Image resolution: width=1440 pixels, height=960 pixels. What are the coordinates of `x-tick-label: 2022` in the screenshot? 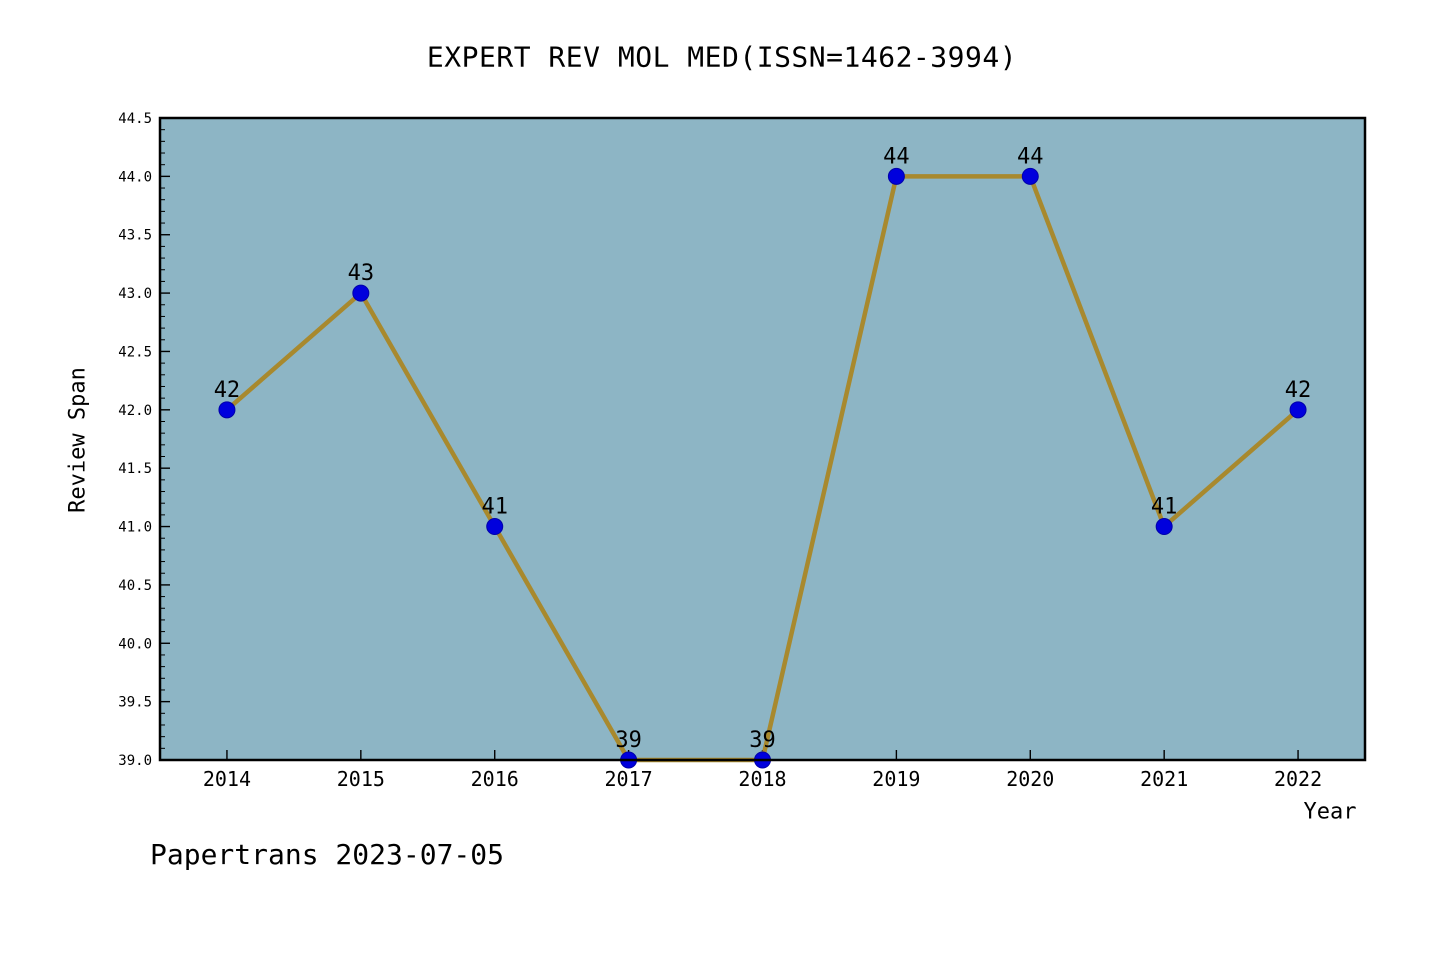 It's located at (1298, 779).